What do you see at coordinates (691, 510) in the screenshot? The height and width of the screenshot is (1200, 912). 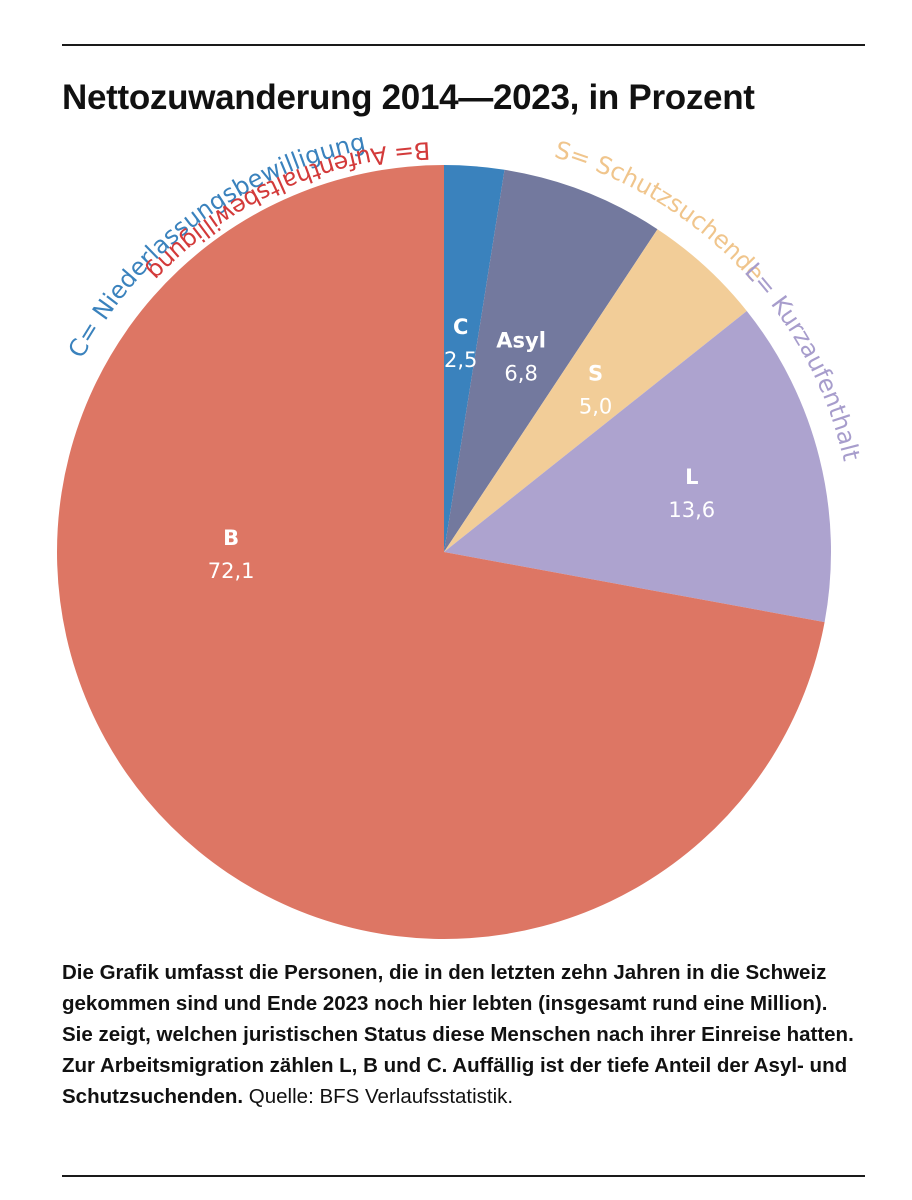 I see `slice-value-l: 13,6` at bounding box center [691, 510].